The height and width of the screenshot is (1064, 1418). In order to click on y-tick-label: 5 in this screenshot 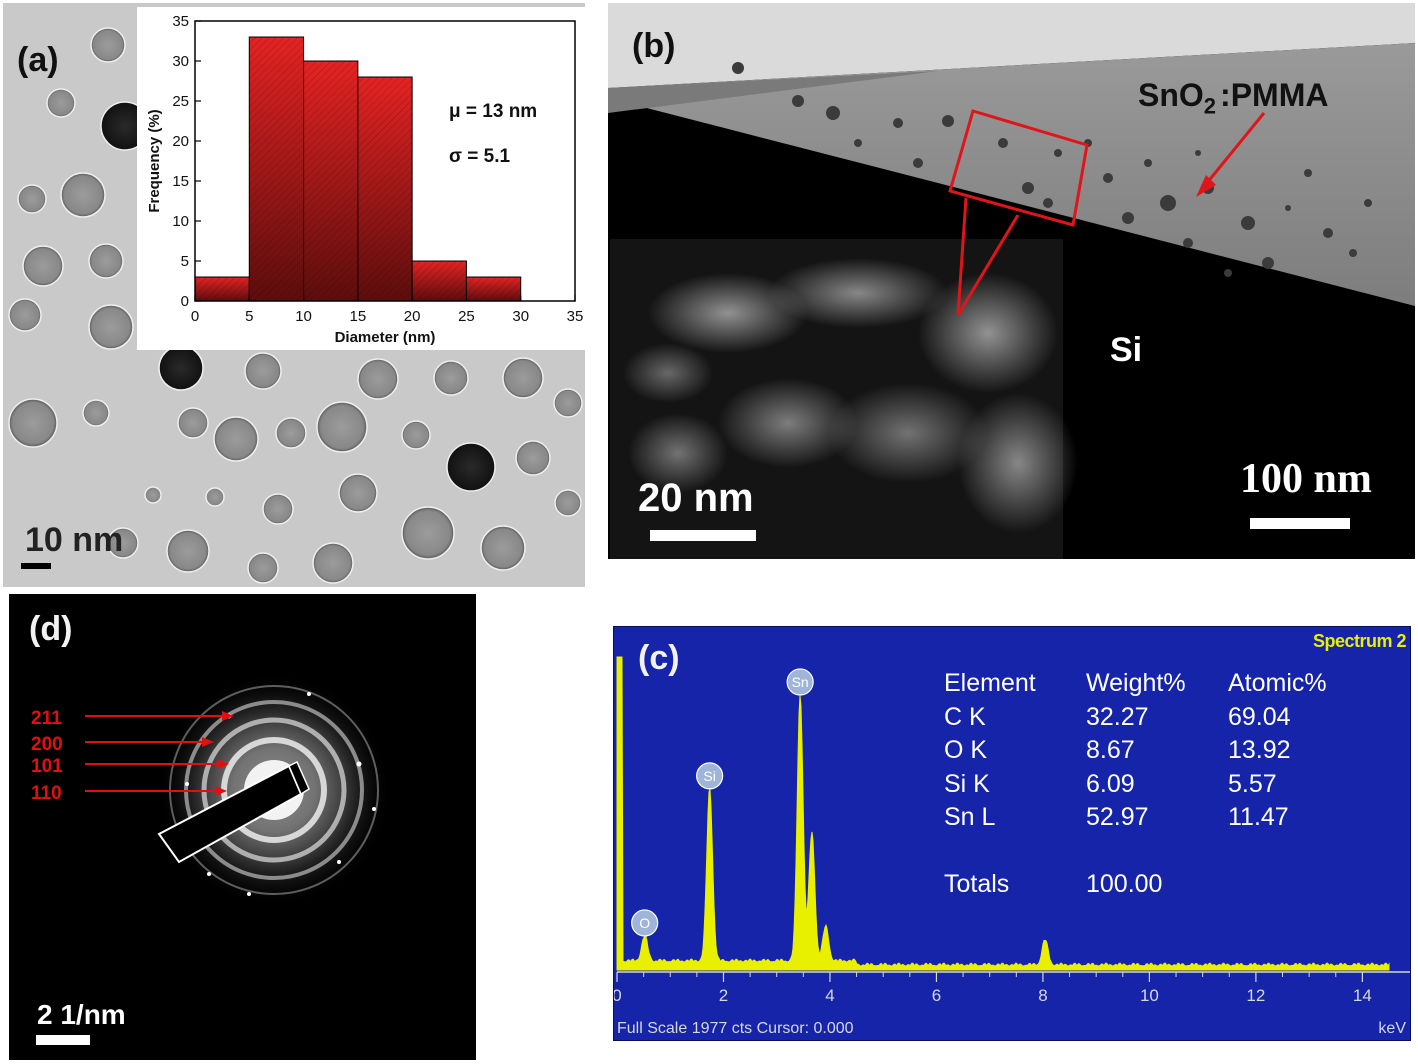, I will do `click(185, 261)`.